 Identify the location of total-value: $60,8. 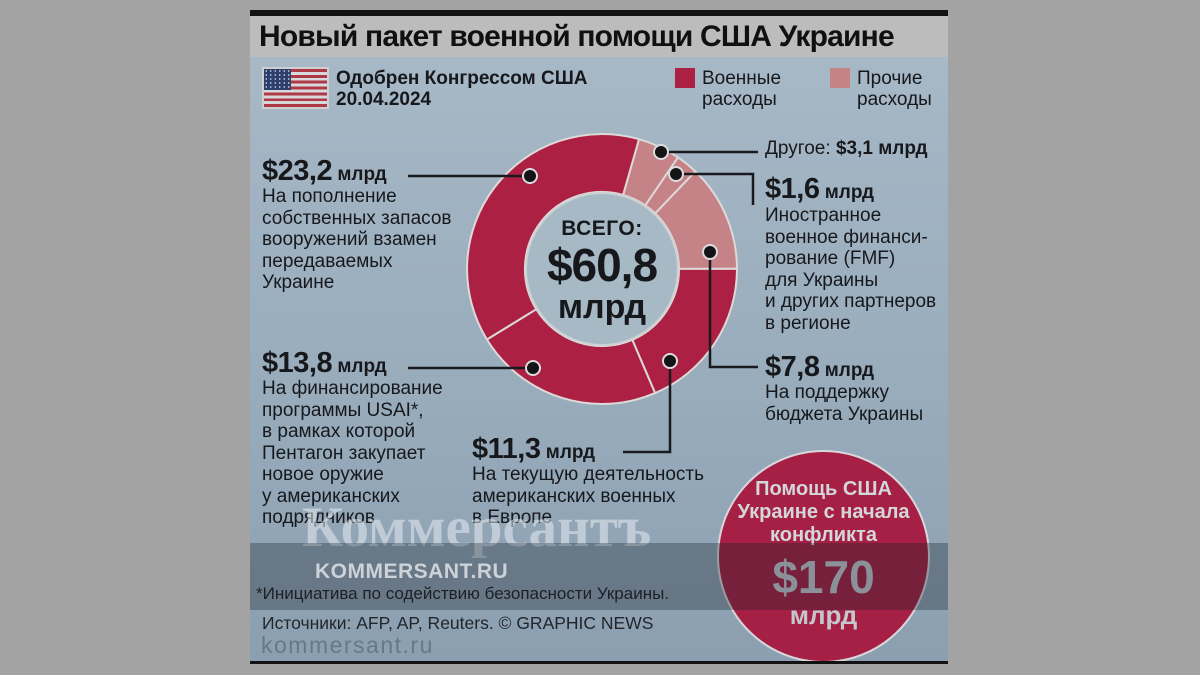
(602, 265).